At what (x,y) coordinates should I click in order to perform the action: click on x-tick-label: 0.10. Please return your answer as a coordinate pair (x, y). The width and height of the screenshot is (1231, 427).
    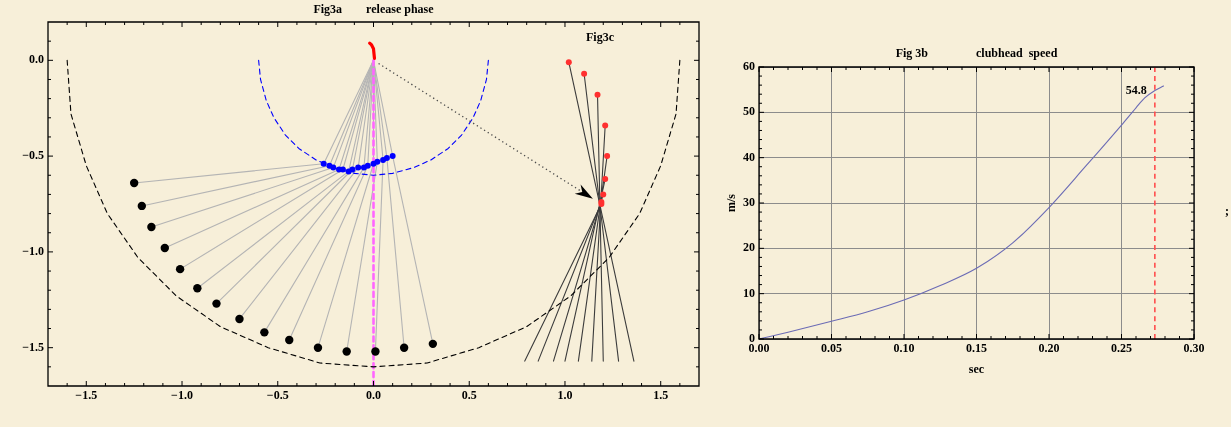
    Looking at the image, I should click on (904, 348).